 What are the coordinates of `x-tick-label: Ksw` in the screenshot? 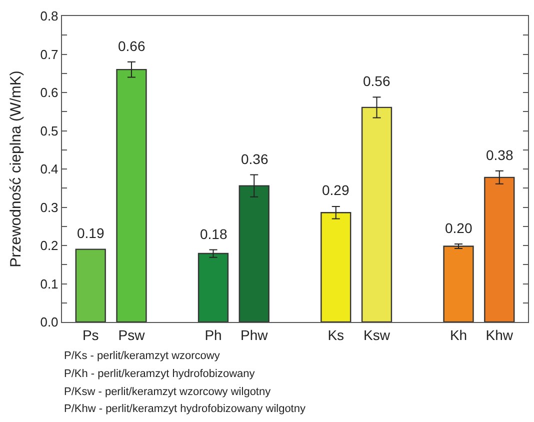 It's located at (377, 334).